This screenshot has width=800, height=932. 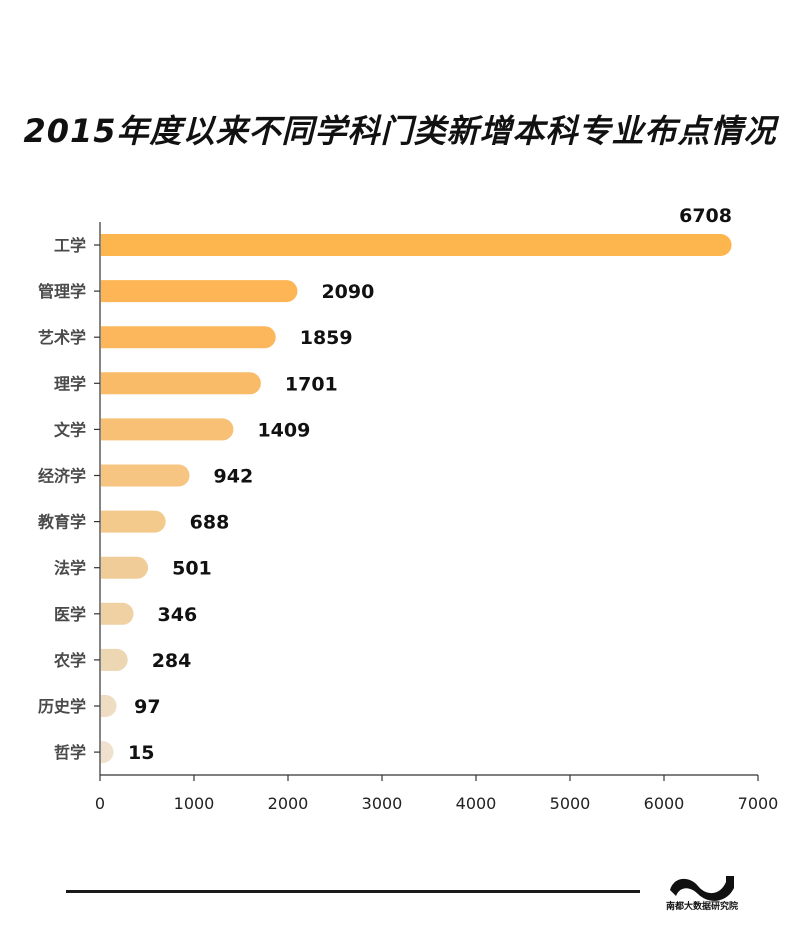 What do you see at coordinates (476, 803) in the screenshot?
I see `x-tick-label: 4000` at bounding box center [476, 803].